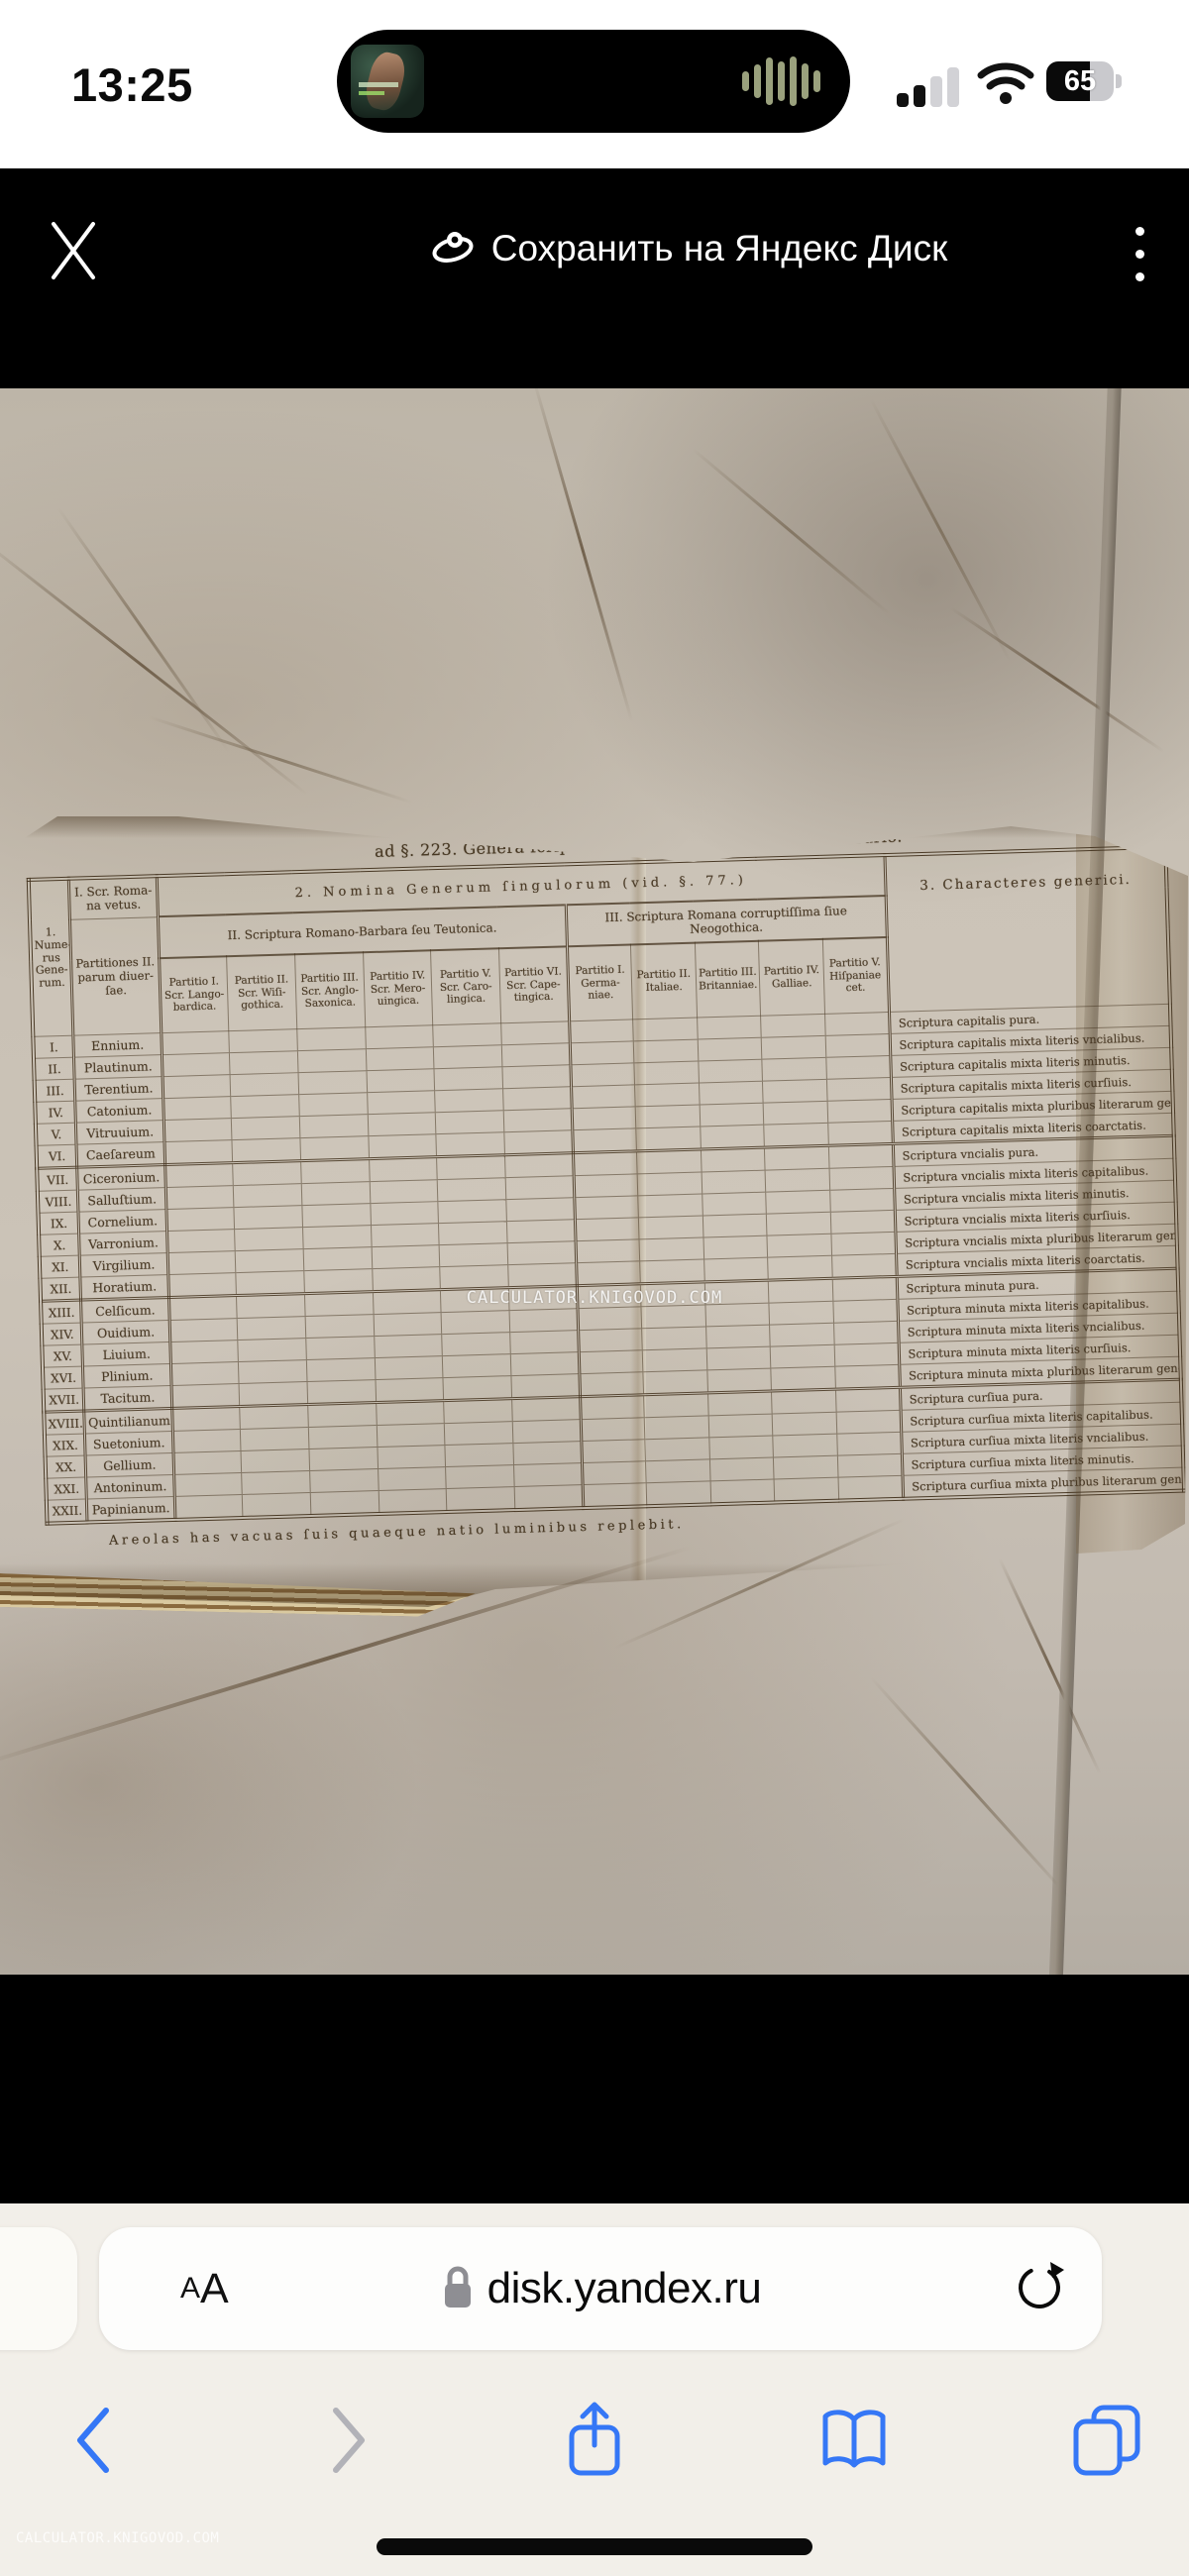  Describe the element at coordinates (1039, 2289) in the screenshot. I see `reload-button` at that location.